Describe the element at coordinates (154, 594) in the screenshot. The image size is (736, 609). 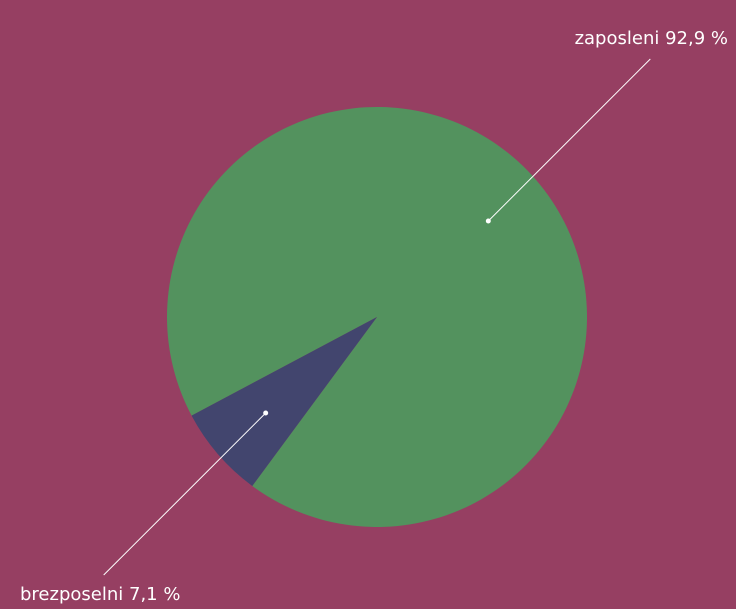
I see `value-label: 7,1 %` at that location.